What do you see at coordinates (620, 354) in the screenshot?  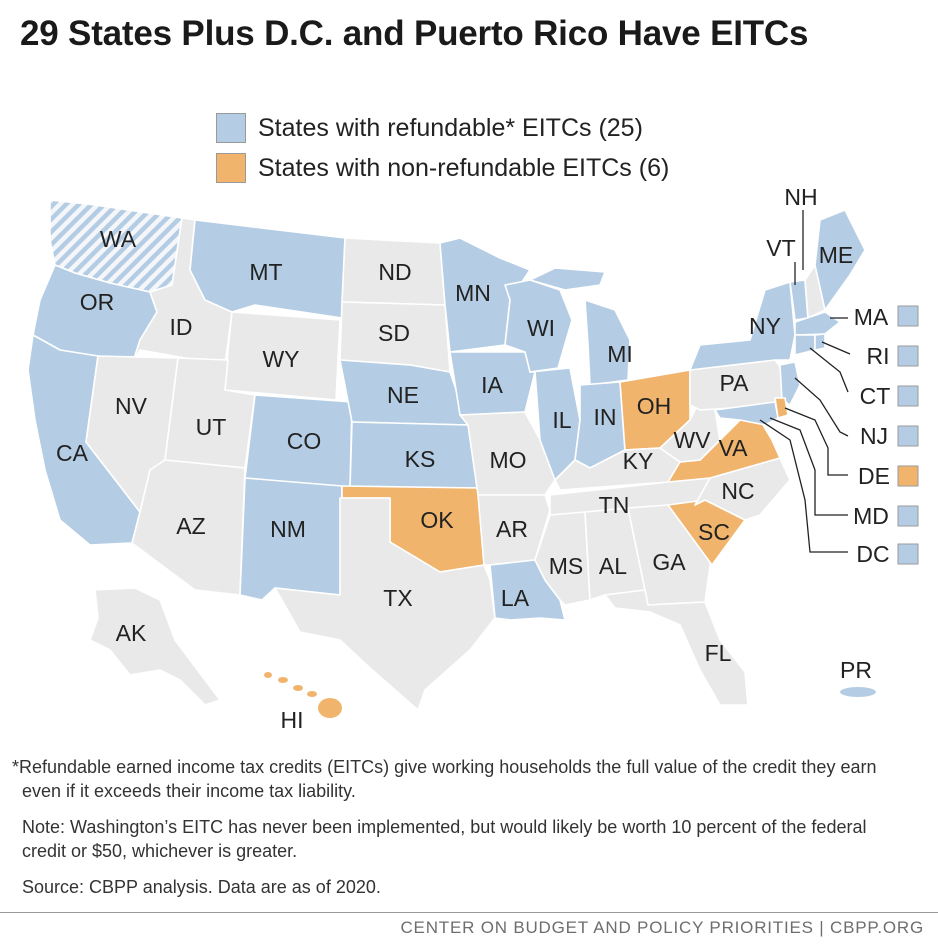 I see `label-mi: MI` at bounding box center [620, 354].